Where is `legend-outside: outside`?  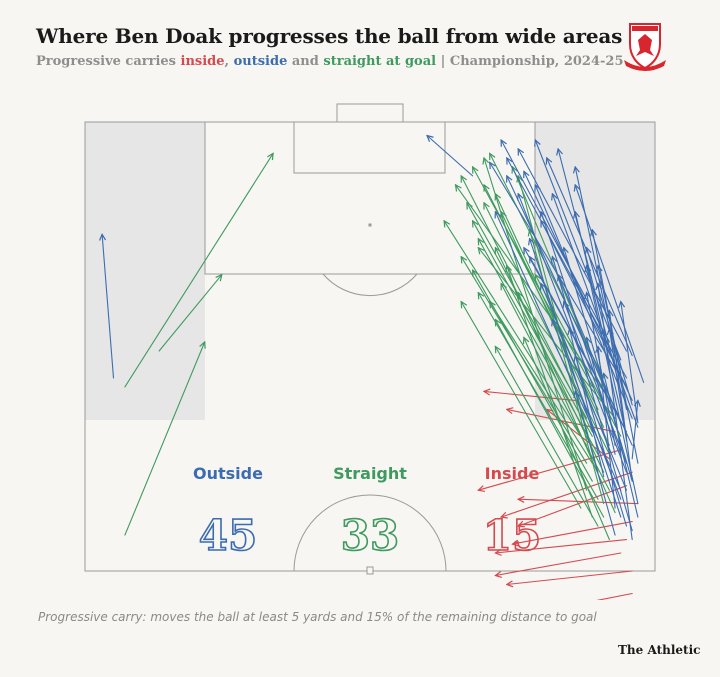 legend-outside: outside is located at coordinates (260, 61).